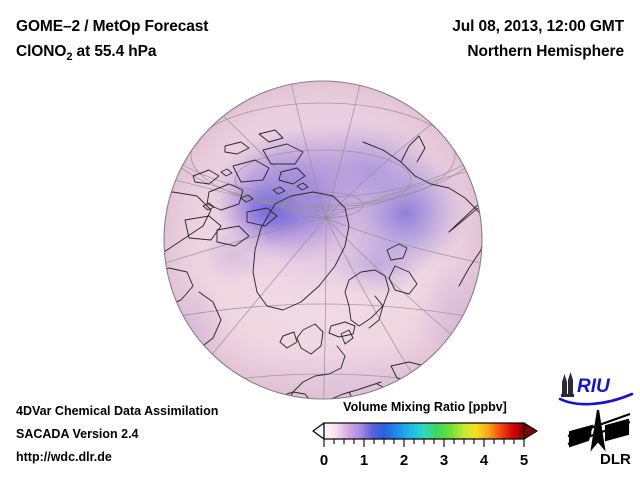 Image resolution: width=640 pixels, height=480 pixels. What do you see at coordinates (424, 460) in the screenshot?
I see `colorbar-tick-labels: 0 1 2 3 4 5` at bounding box center [424, 460].